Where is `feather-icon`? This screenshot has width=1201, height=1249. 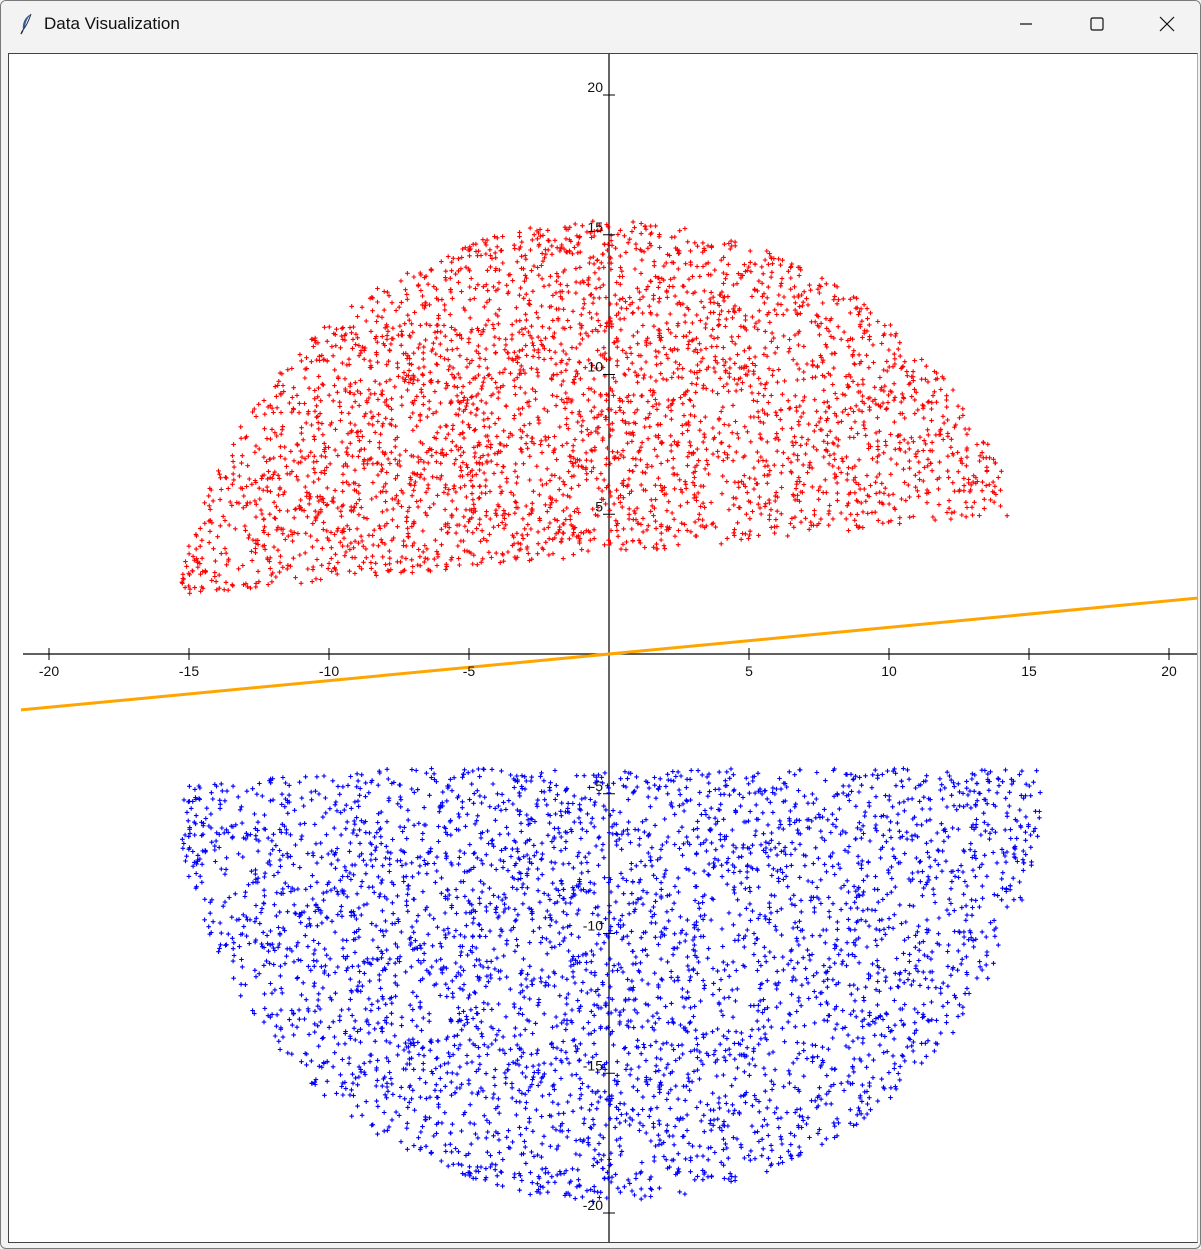 feather-icon is located at coordinates (26, 24).